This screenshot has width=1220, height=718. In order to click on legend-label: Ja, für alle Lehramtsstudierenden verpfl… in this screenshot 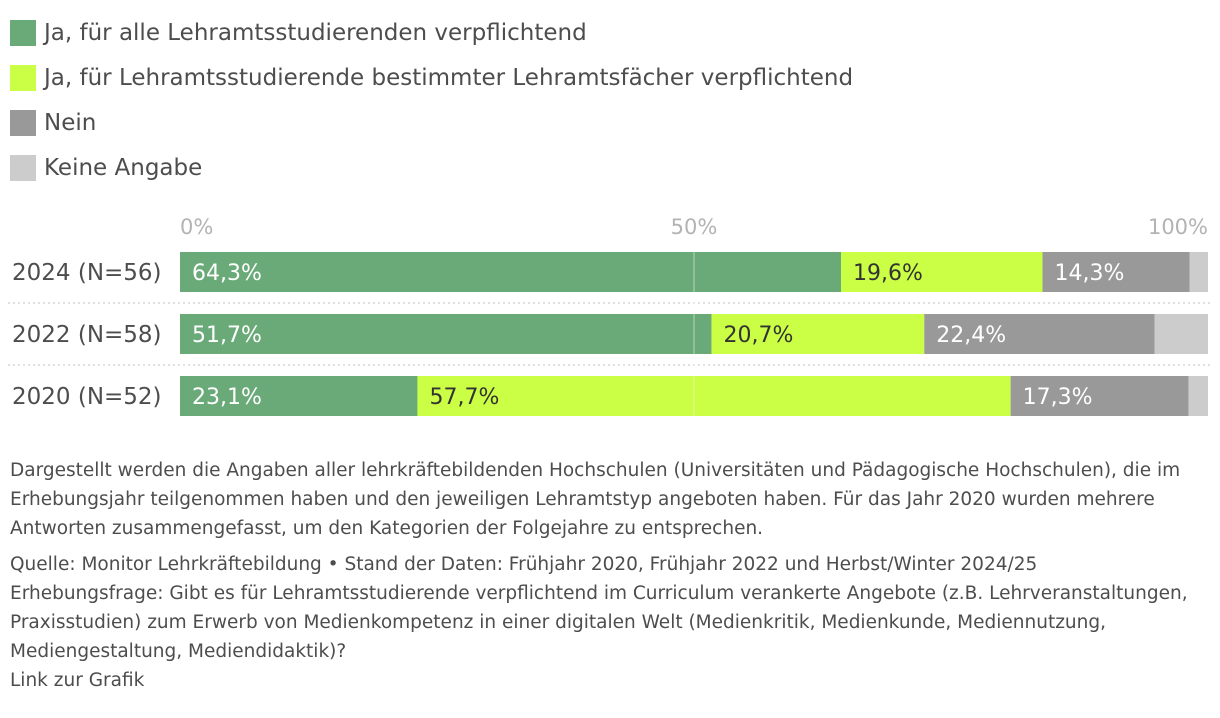, I will do `click(315, 32)`.